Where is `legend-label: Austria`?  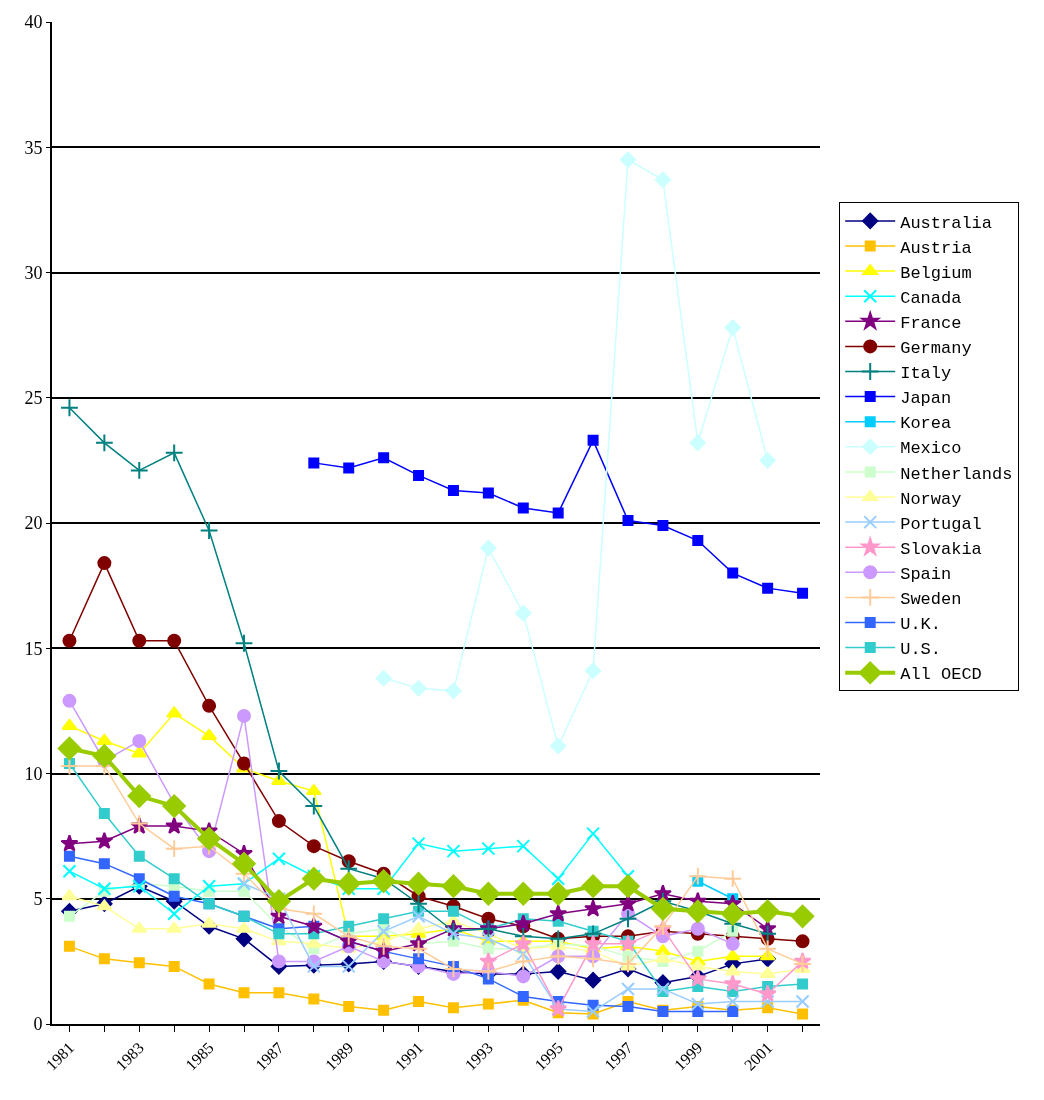
legend-label: Austria is located at coordinates (936, 248).